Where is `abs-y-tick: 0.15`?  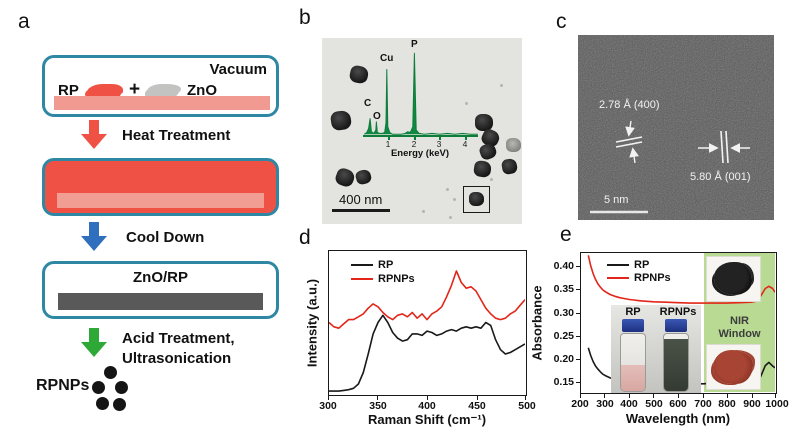
abs-y-tick: 0.15 is located at coordinates (563, 382).